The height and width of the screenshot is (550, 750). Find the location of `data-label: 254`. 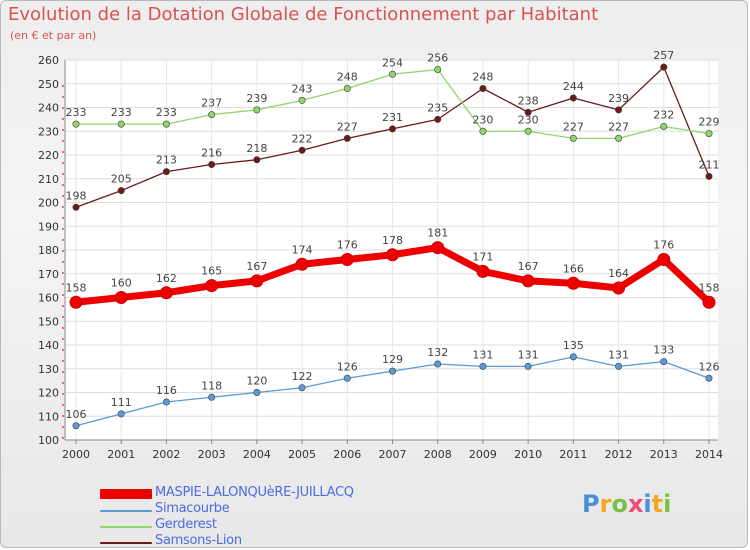

data-label: 254 is located at coordinates (392, 62).